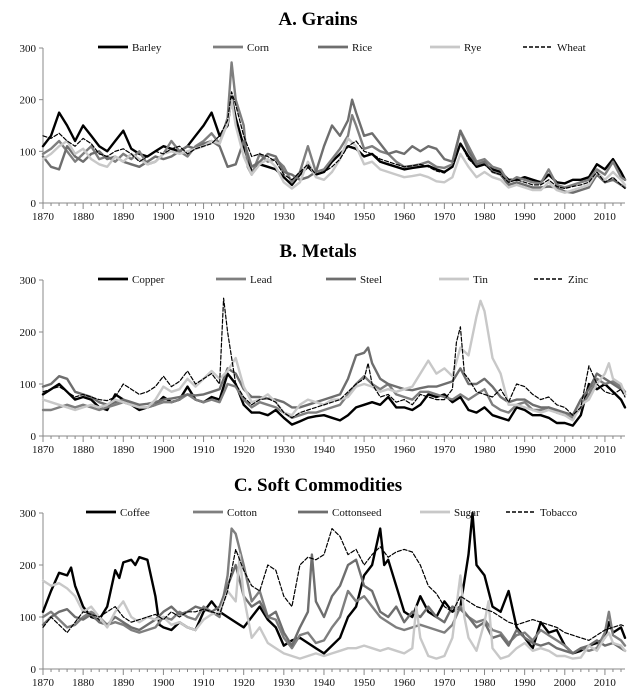  I want to click on legend-label-tobacco: Tobacco, so click(559, 513).